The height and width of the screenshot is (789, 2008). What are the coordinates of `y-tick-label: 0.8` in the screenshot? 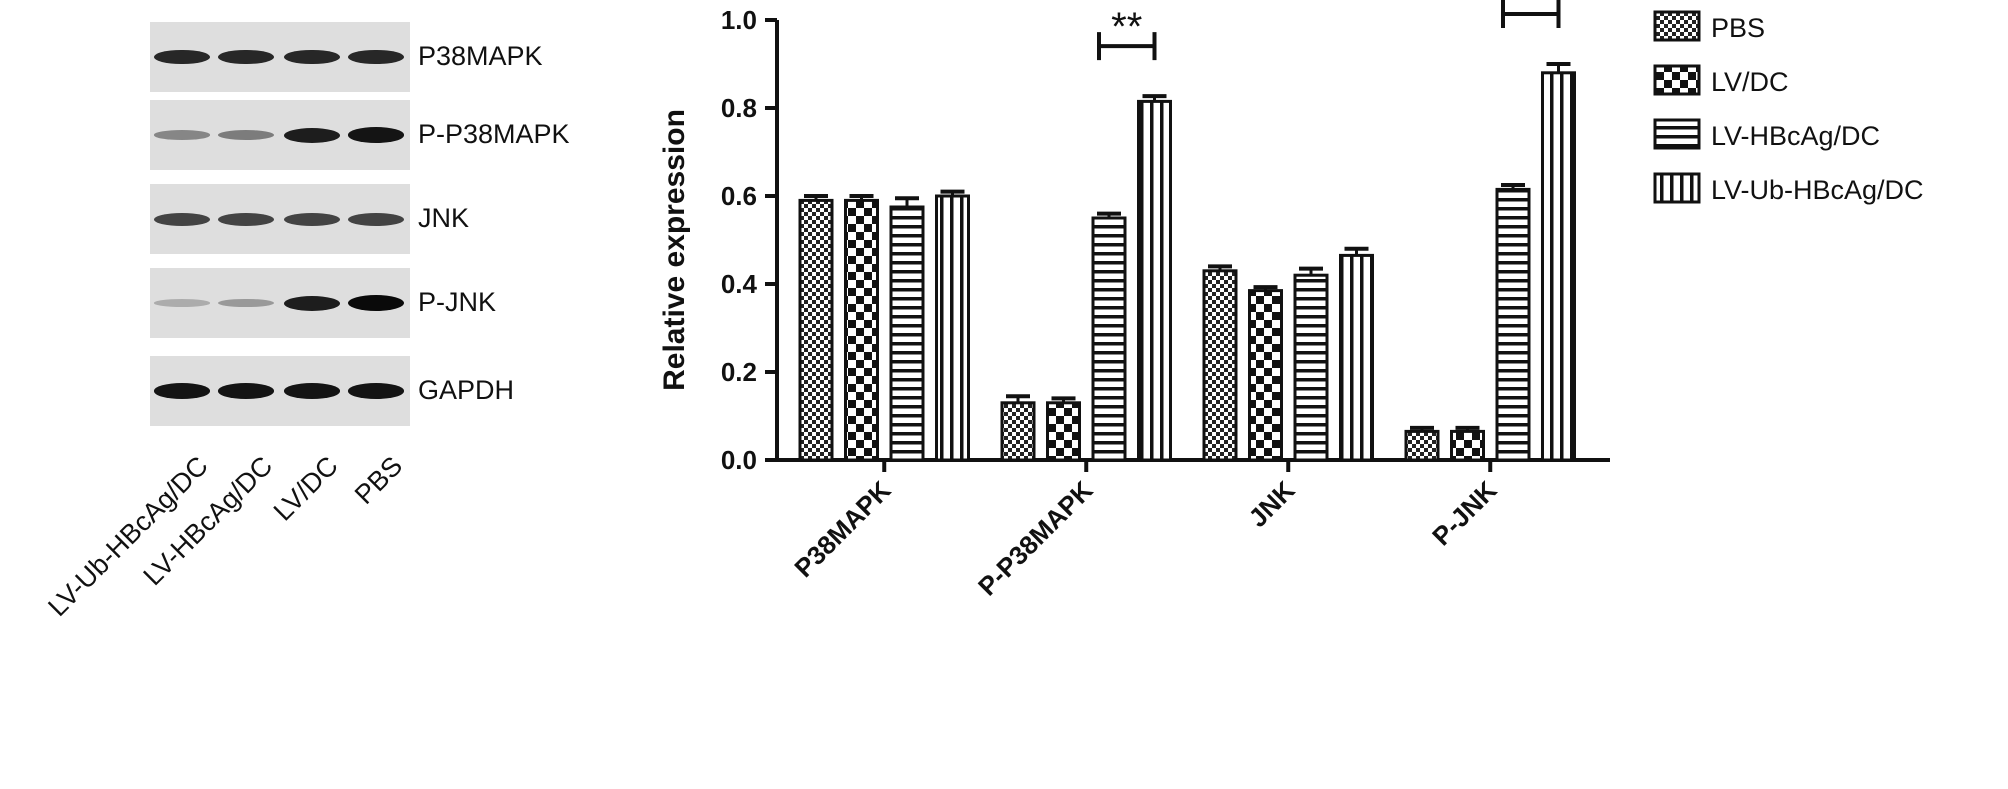 It's located at (739, 108).